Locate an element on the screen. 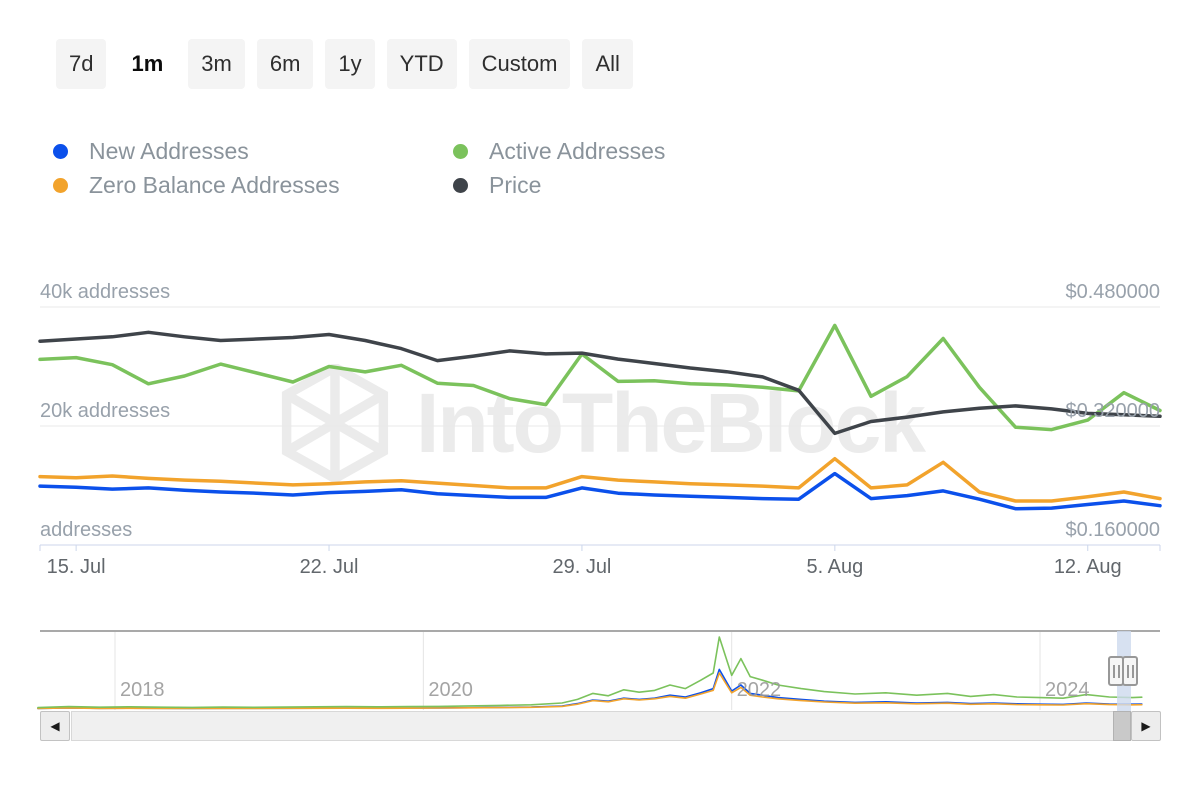 This screenshot has height=800, width=1200. scrollbar-left-button: ◀ is located at coordinates (55, 726).